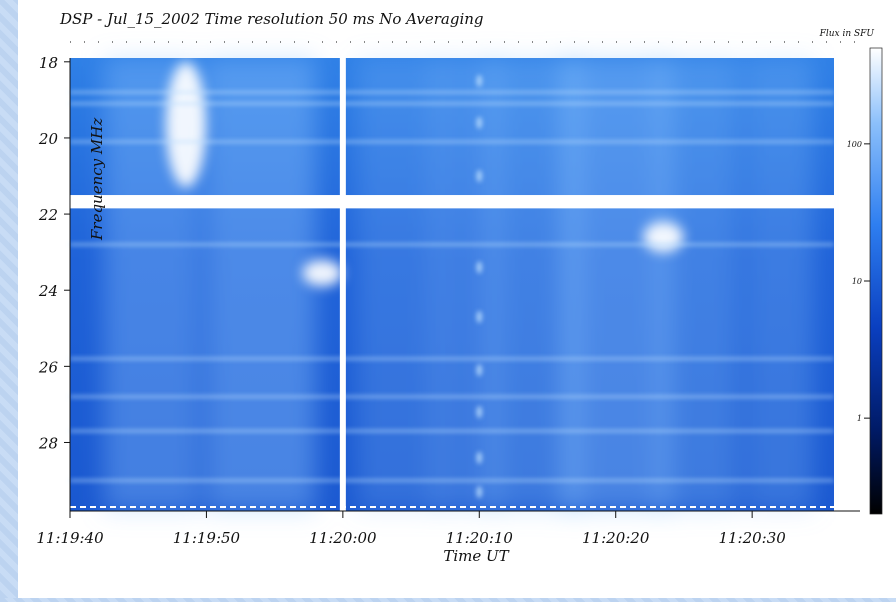  Describe the element at coordinates (752, 538) in the screenshot. I see `x-tick-label: 11:20:30` at that location.